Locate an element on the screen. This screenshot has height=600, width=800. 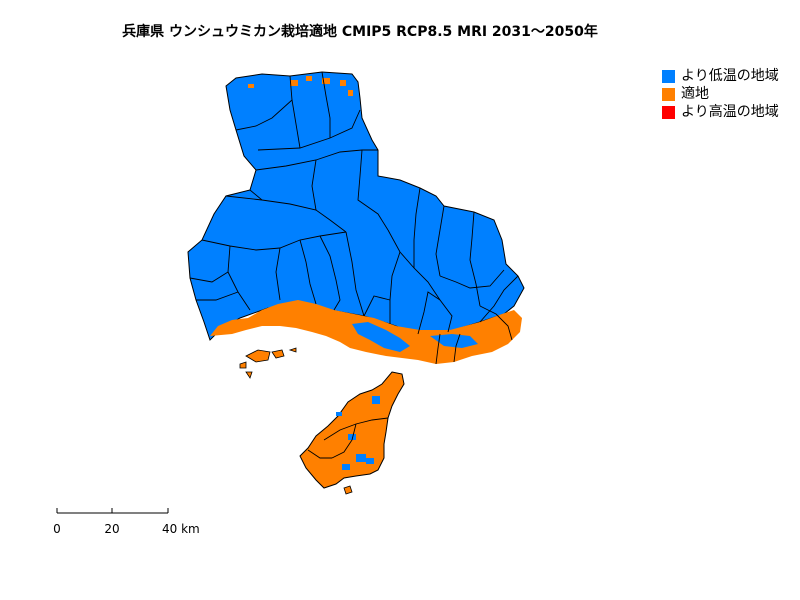
legend-label-cooler: より低温の地域 is located at coordinates (730, 76).